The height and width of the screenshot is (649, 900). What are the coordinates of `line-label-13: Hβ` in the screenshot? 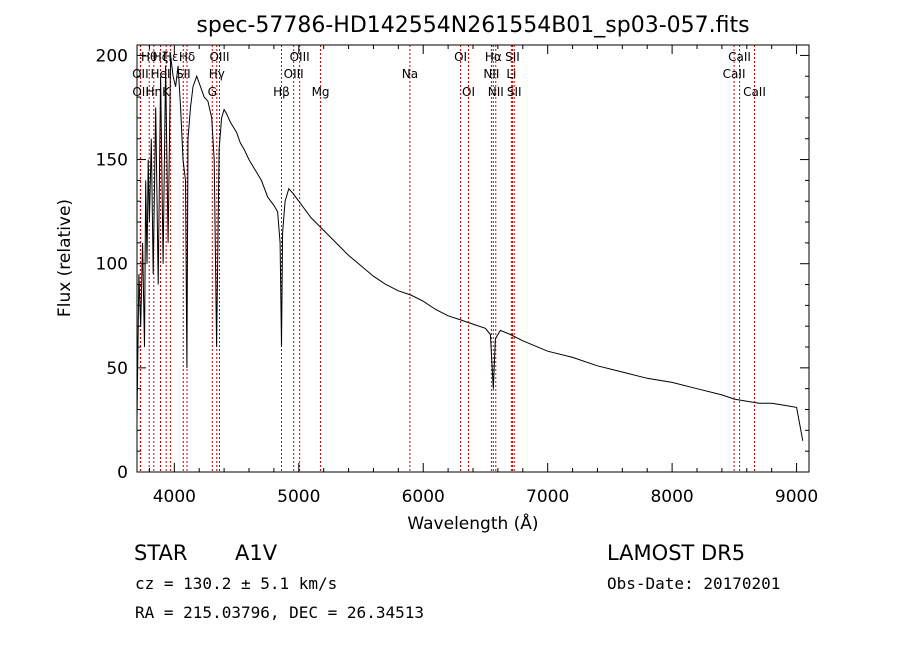 It's located at (281, 92).